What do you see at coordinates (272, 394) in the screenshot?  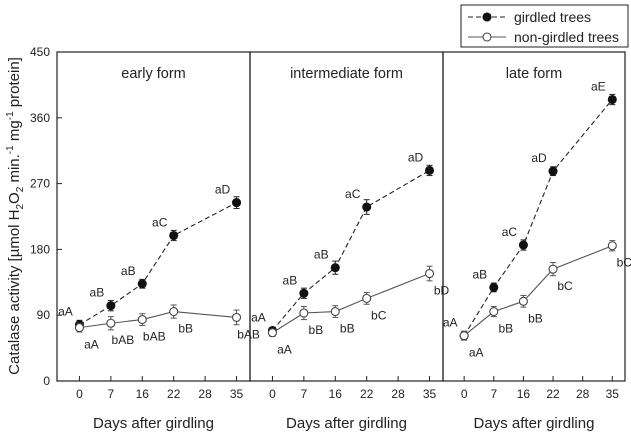 I see `x-tick-label-1-0: 0` at bounding box center [272, 394].